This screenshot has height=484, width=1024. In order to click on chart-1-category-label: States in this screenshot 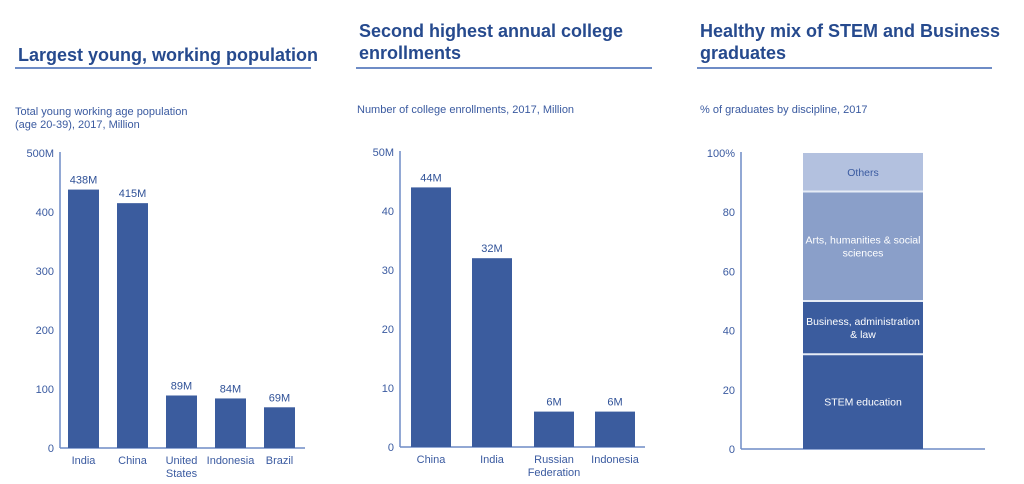, I will do `click(182, 474)`.